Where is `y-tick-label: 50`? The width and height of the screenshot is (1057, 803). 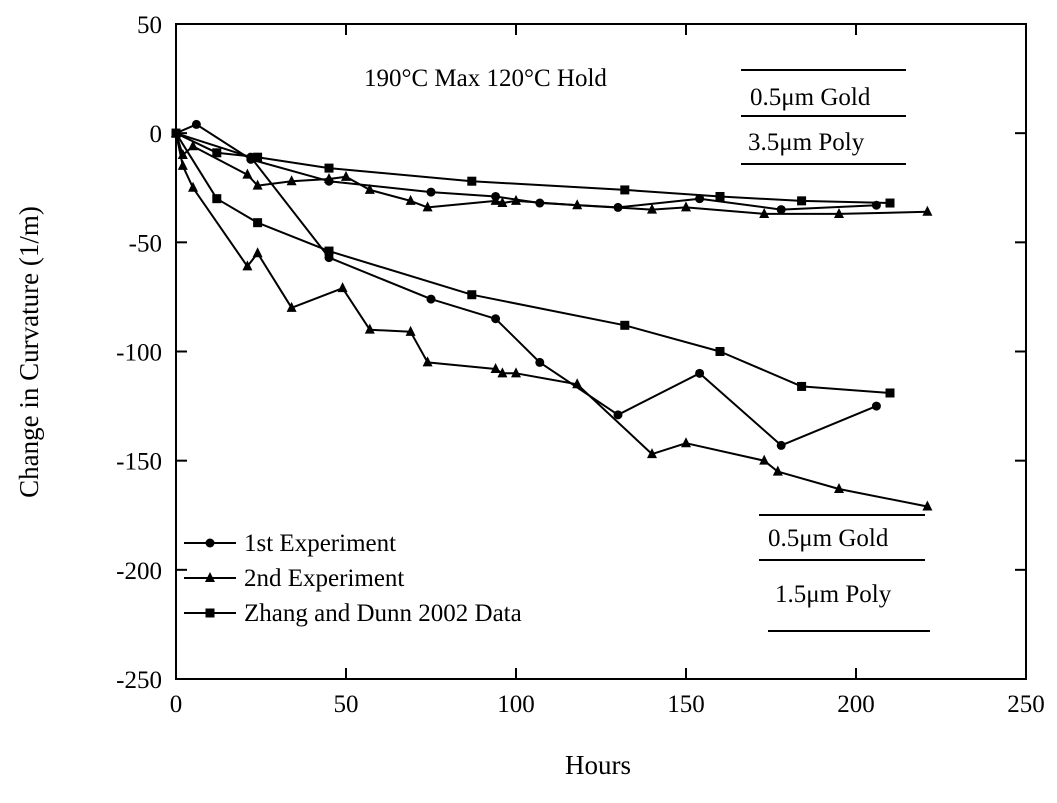 y-tick-label: 50 is located at coordinates (149, 25).